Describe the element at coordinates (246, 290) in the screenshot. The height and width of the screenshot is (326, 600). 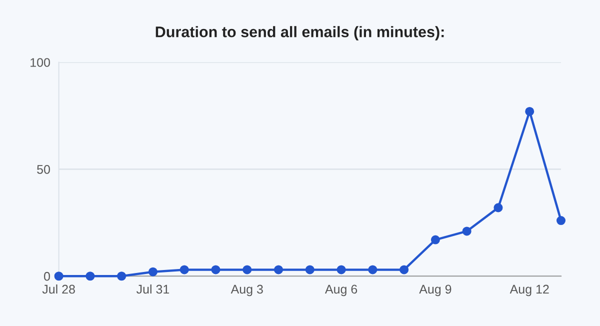
I see `x-tick-label: Aug 3` at that location.